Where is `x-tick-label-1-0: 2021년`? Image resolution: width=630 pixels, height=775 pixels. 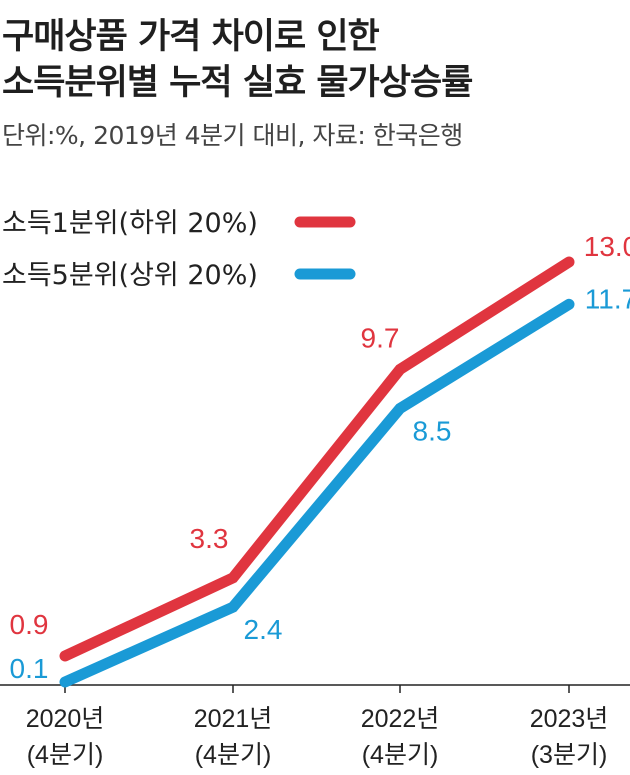
x-tick-label-1-0: 2021년 is located at coordinates (233, 719).